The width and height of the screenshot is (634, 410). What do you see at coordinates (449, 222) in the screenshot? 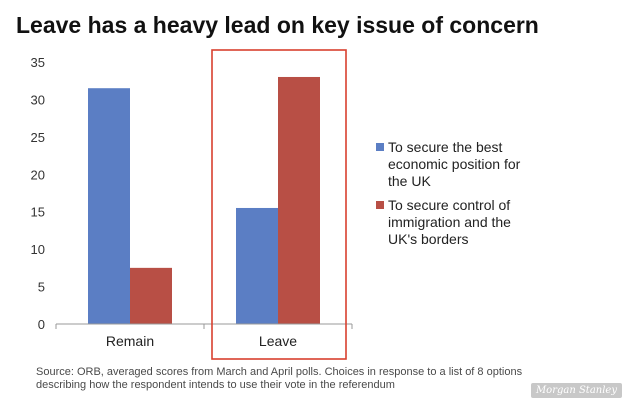
I see `legend-label-2-line-2: immigration and the` at bounding box center [449, 222].